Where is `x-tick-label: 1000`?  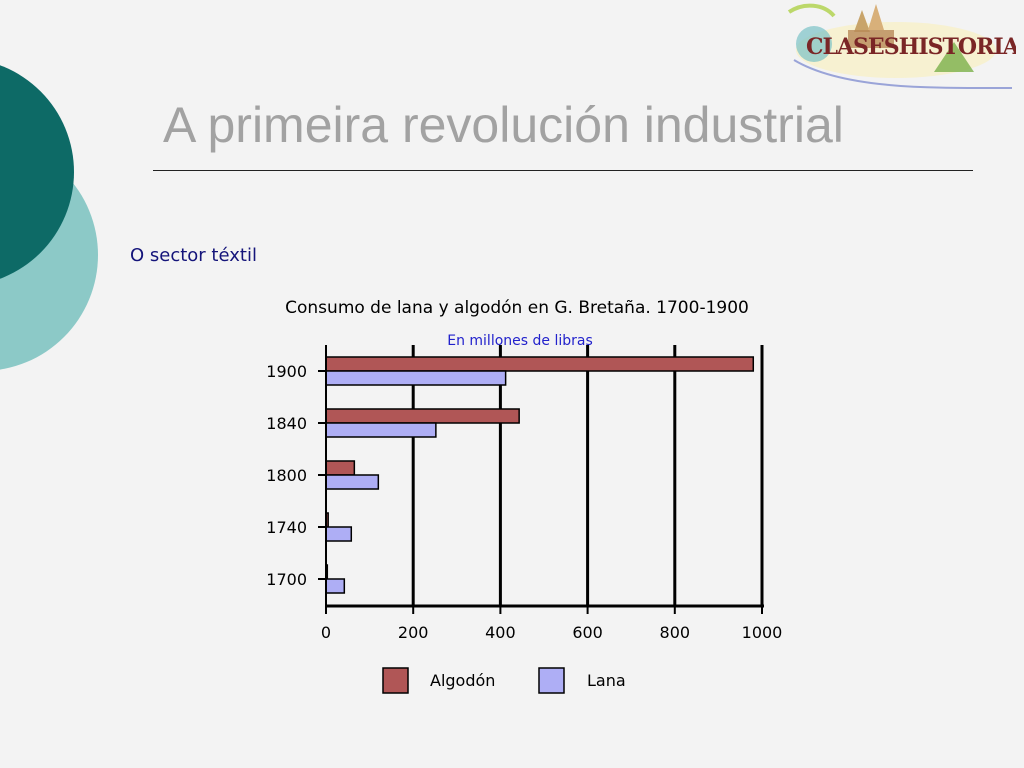 x-tick-label: 1000 is located at coordinates (762, 632).